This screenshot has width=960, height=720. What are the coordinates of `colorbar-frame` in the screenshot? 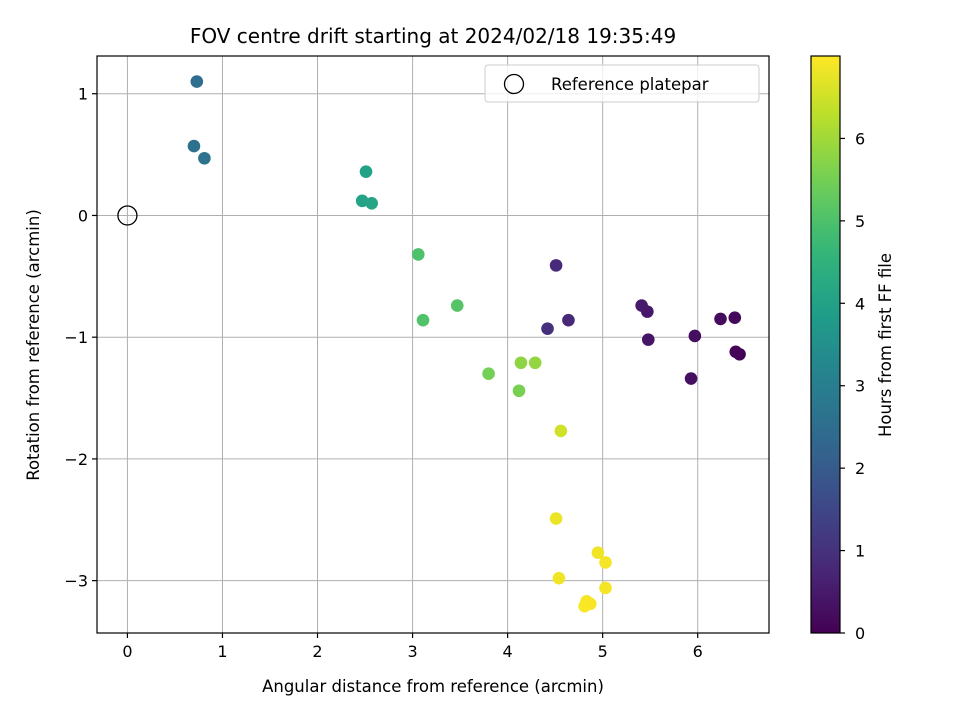 It's located at (825, 344).